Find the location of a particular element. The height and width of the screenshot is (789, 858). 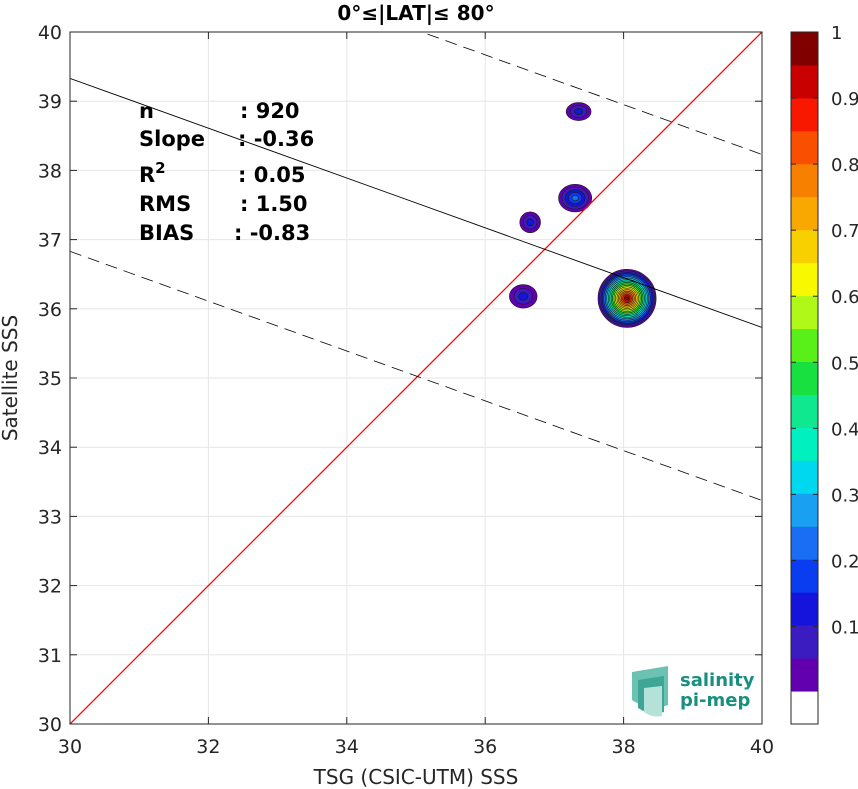

x-tick-label: 40 is located at coordinates (762, 747).